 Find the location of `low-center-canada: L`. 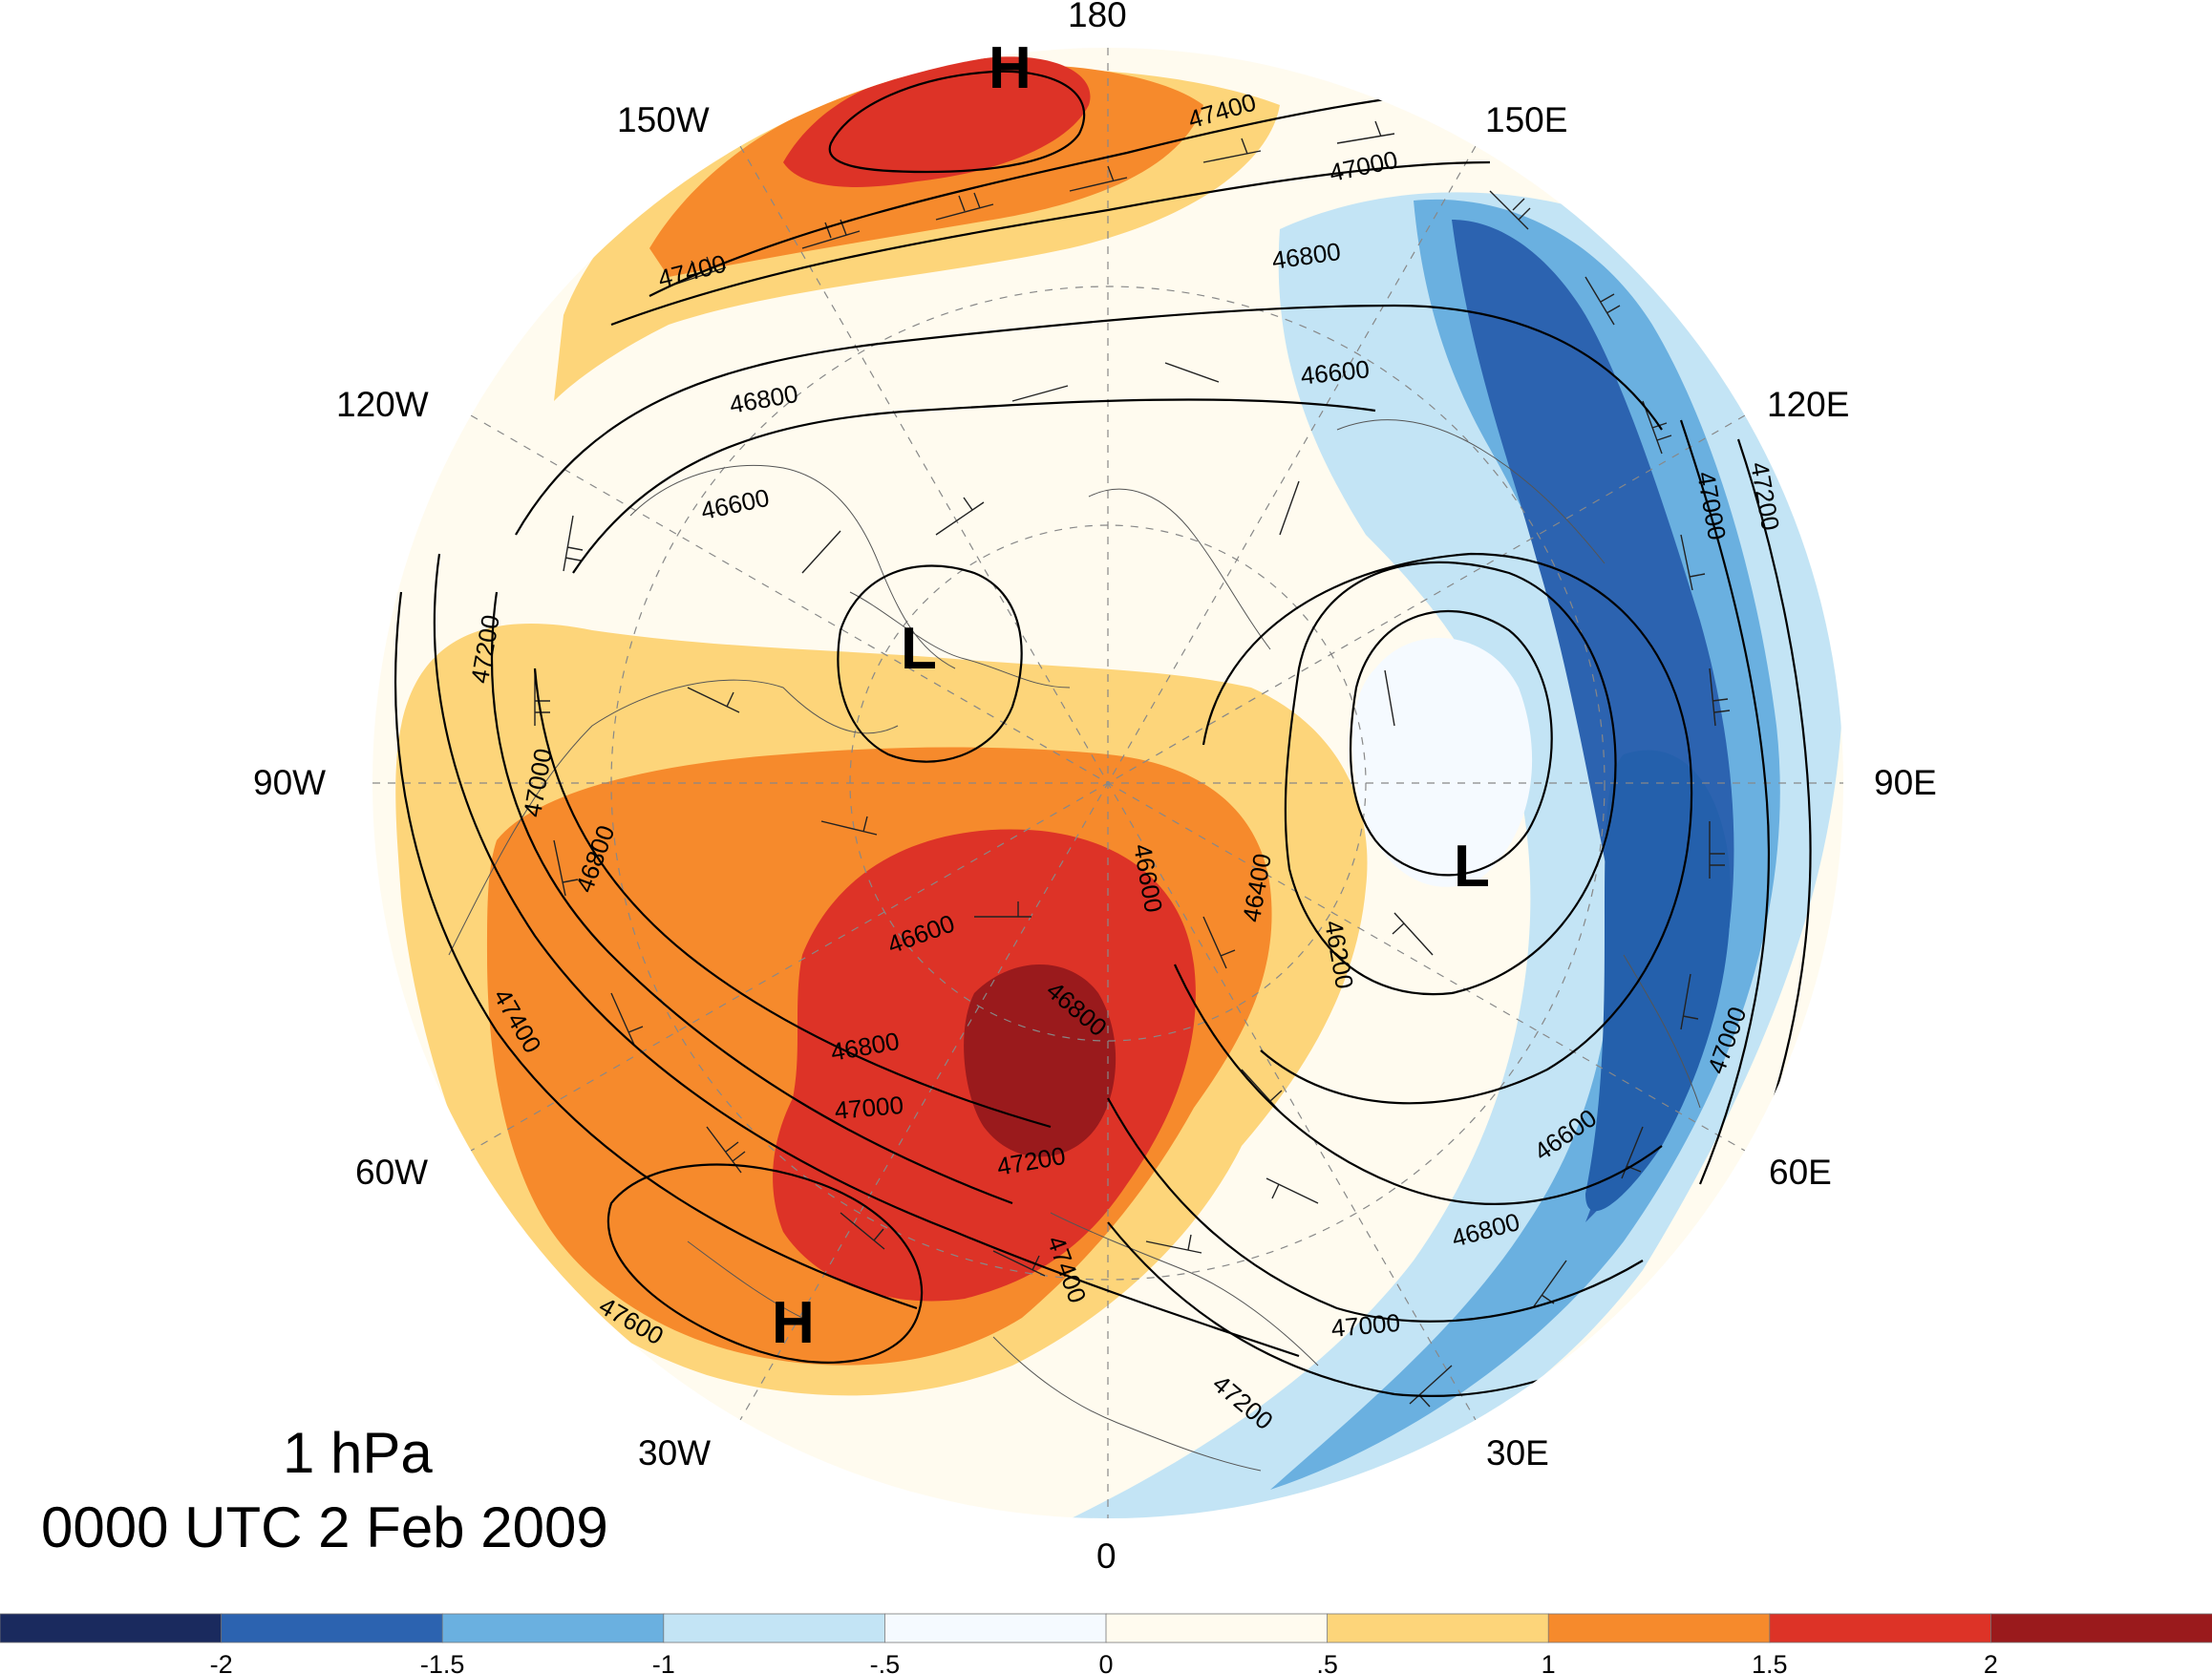

low-center-canada: L is located at coordinates (919, 649).